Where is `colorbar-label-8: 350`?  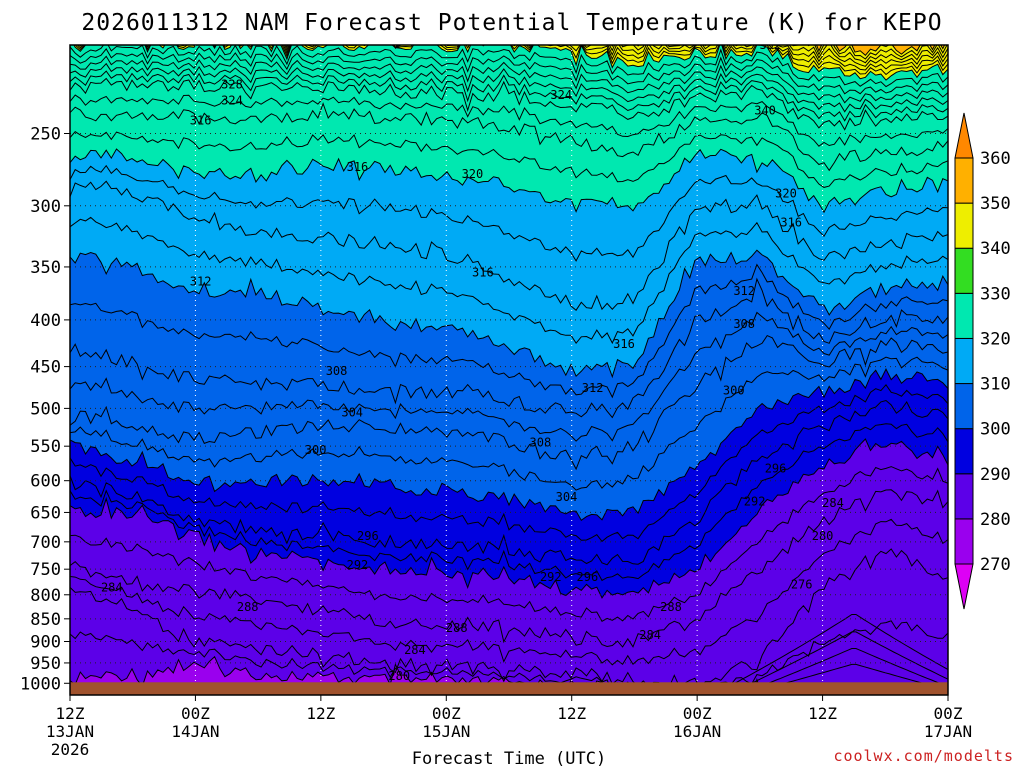
colorbar-label-8: 350 is located at coordinates (995, 204).